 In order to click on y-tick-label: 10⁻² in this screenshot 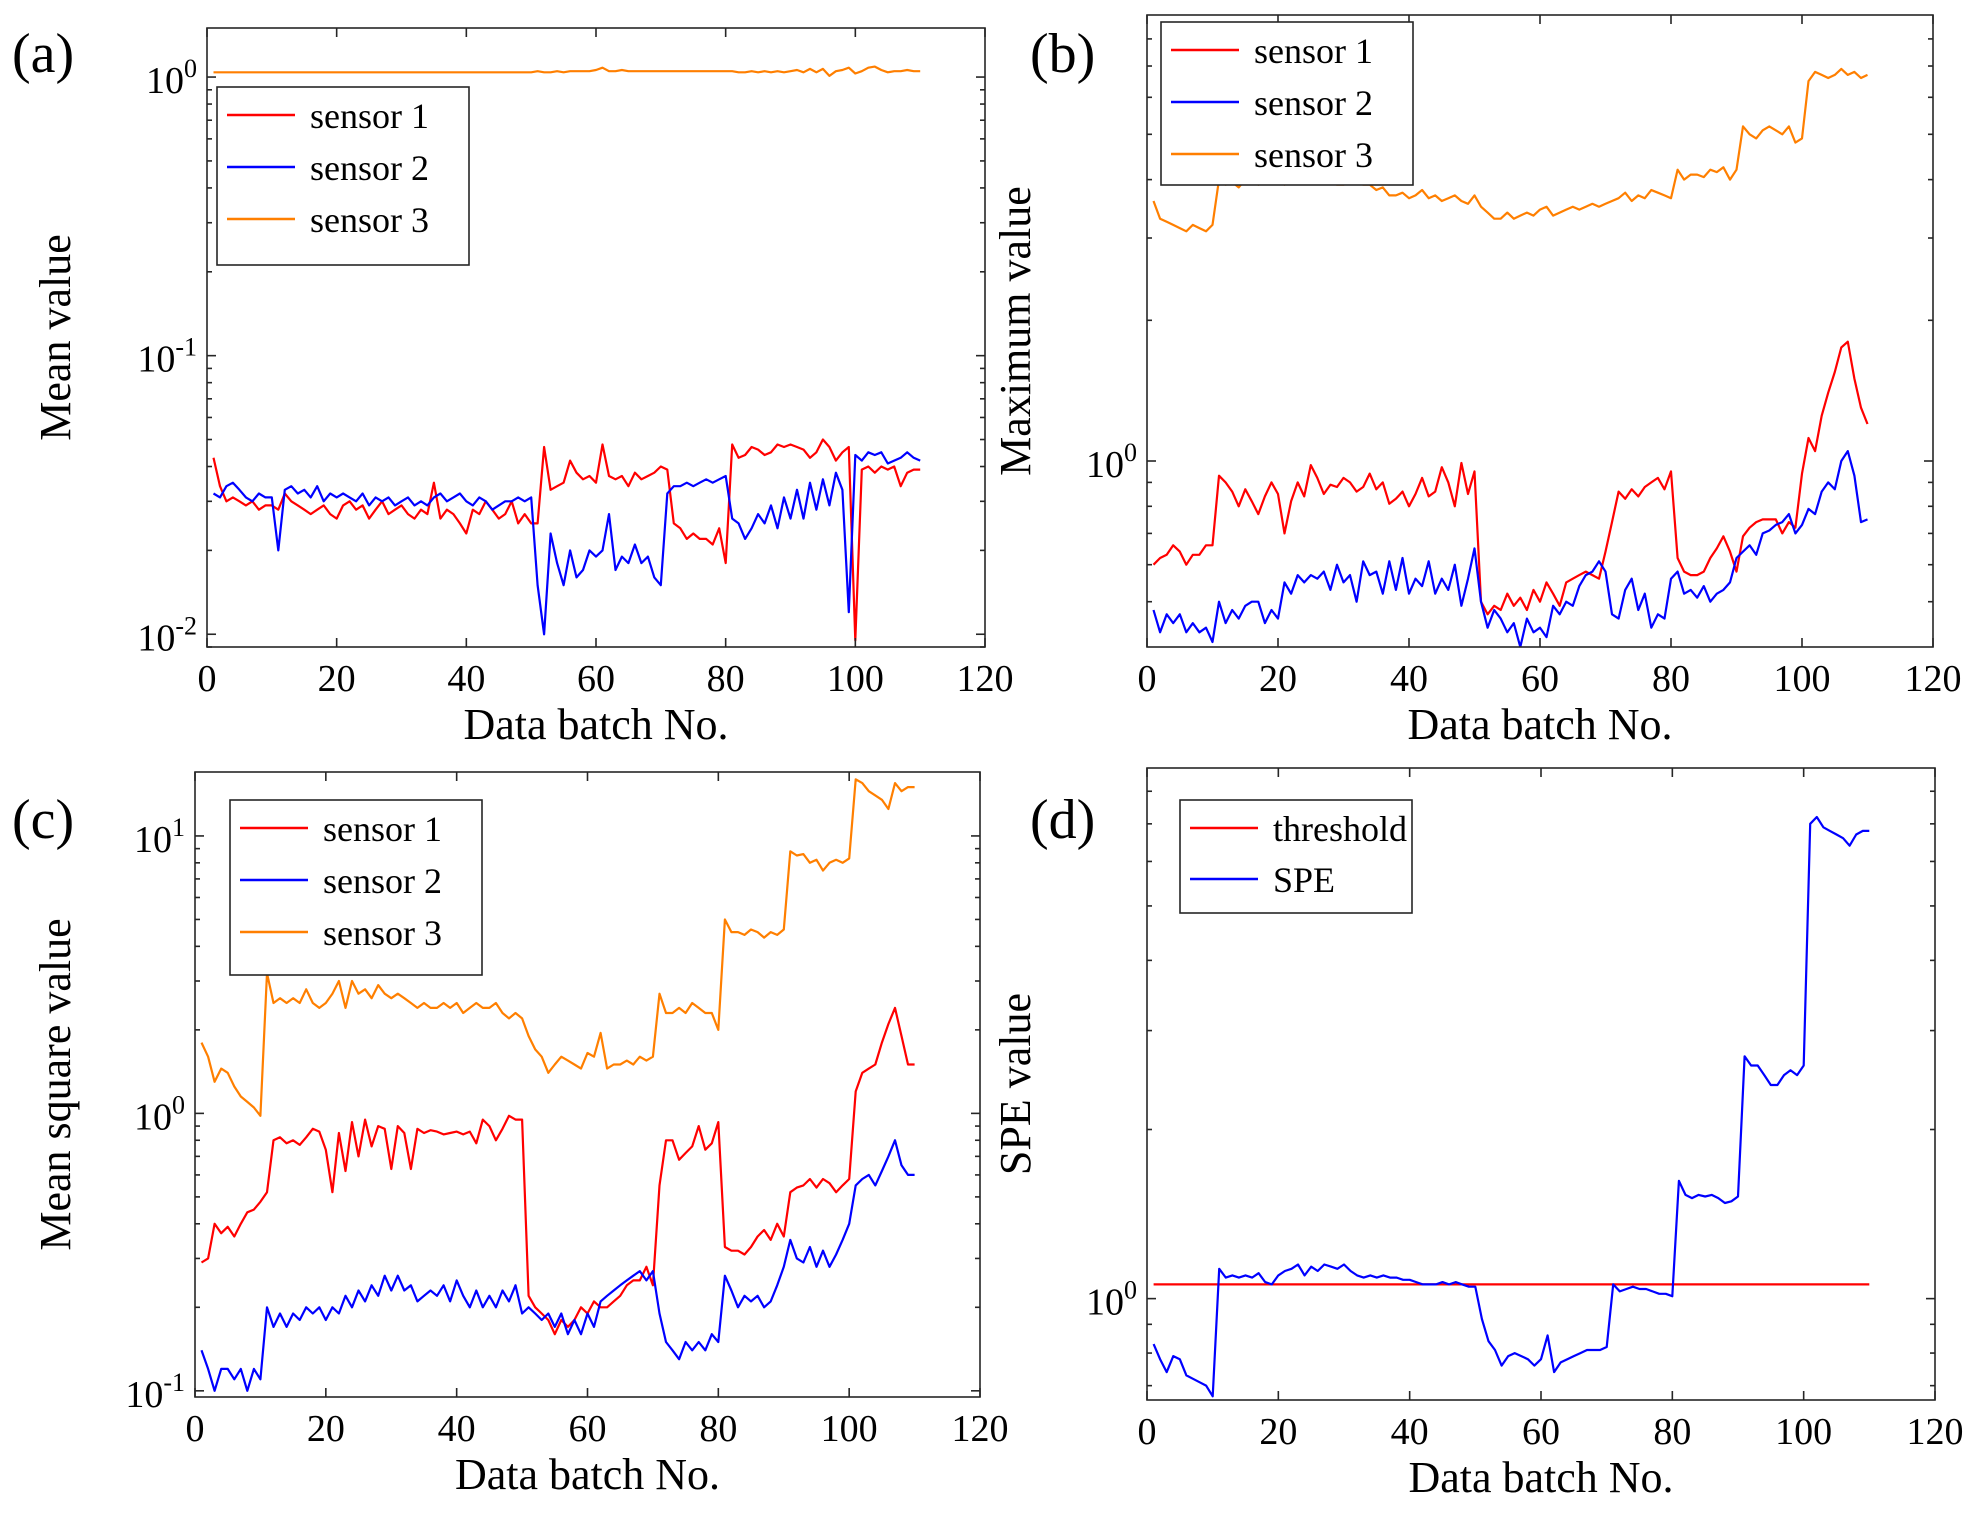, I will do `click(167, 635)`.